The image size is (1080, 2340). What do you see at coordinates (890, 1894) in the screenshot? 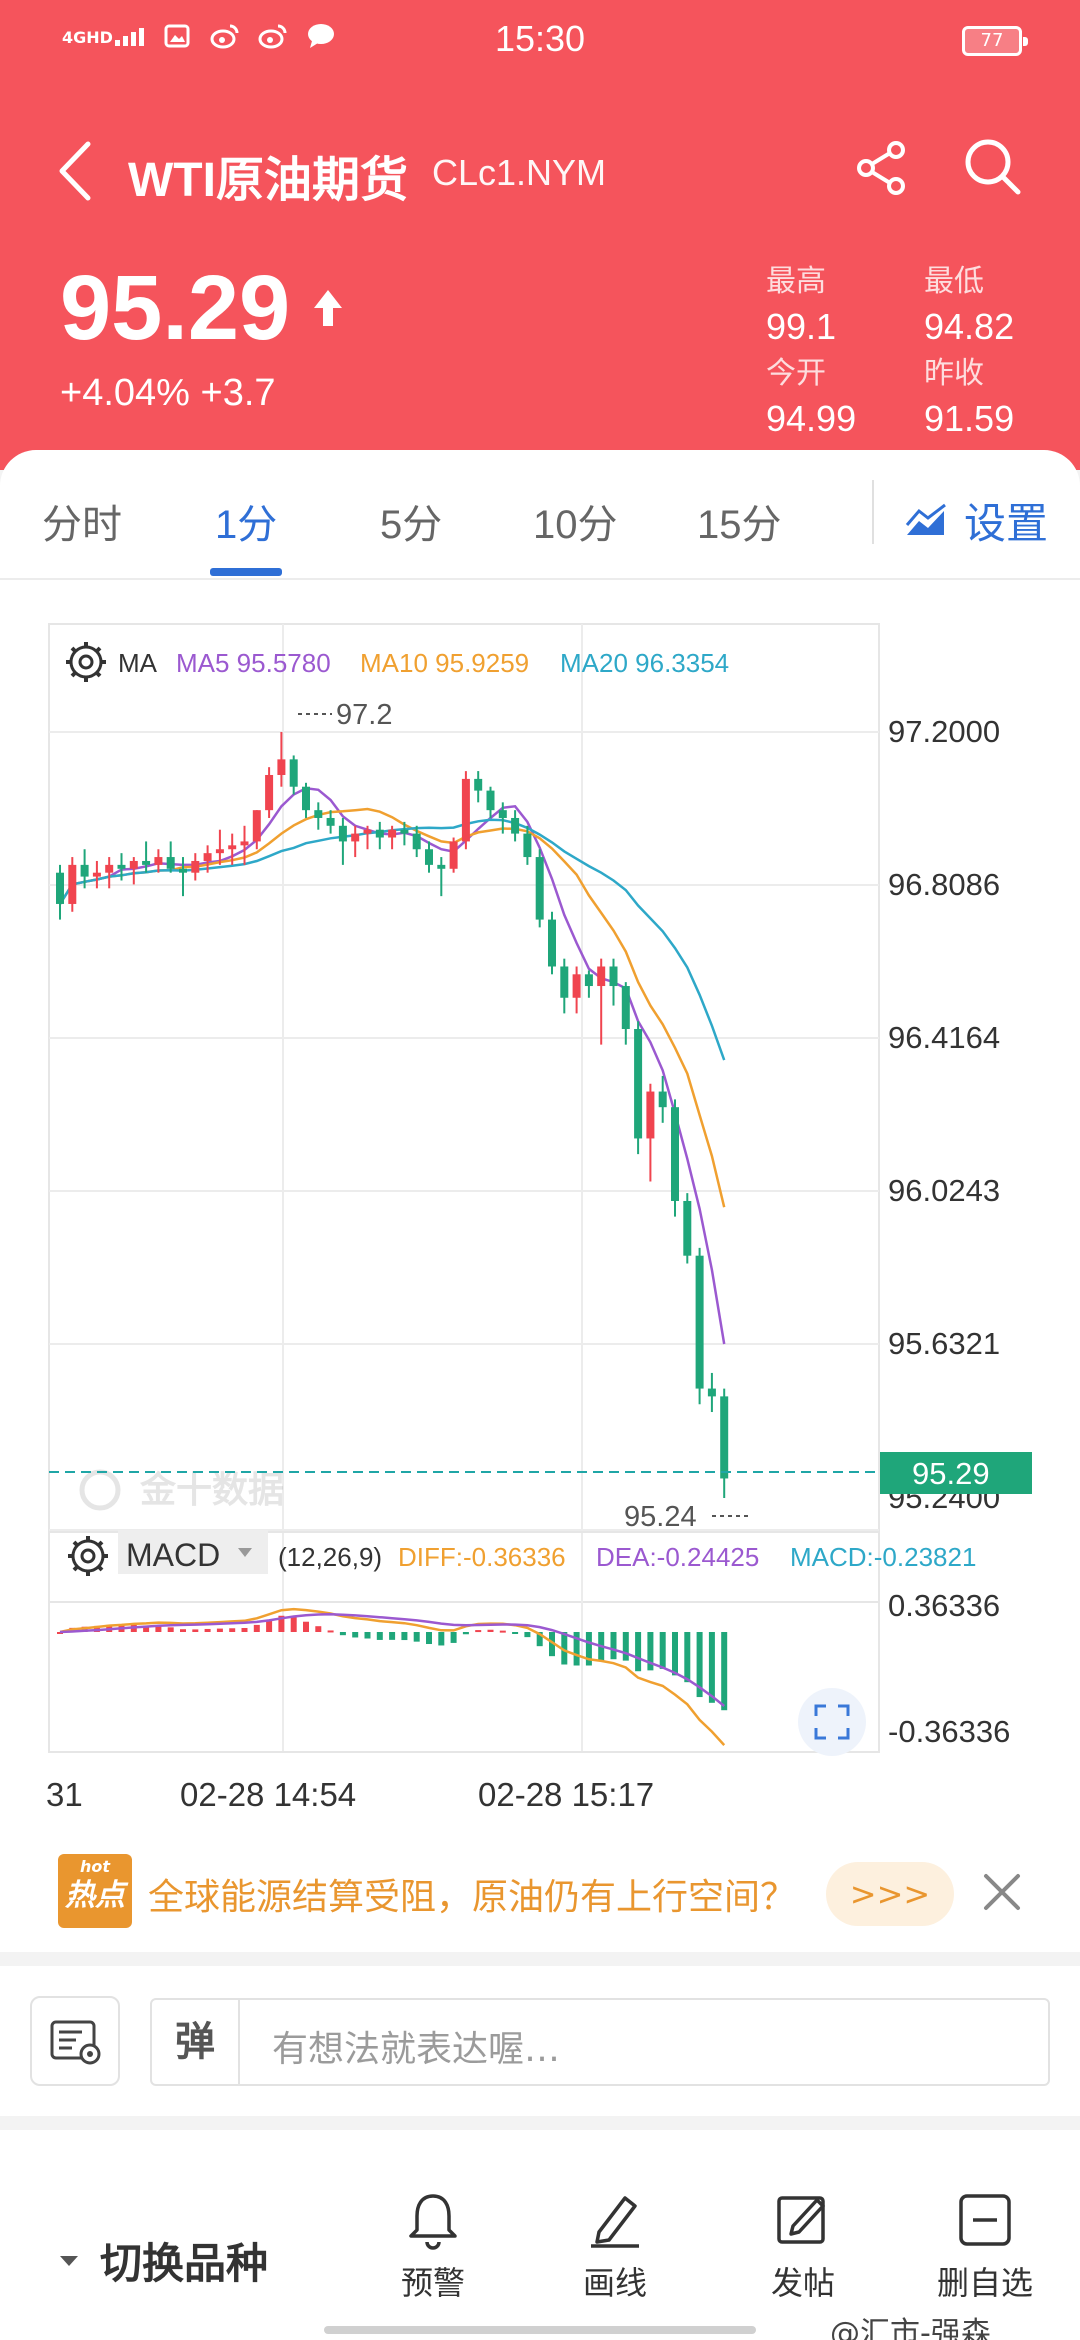
I see `hot-more-button: >>>` at bounding box center [890, 1894].